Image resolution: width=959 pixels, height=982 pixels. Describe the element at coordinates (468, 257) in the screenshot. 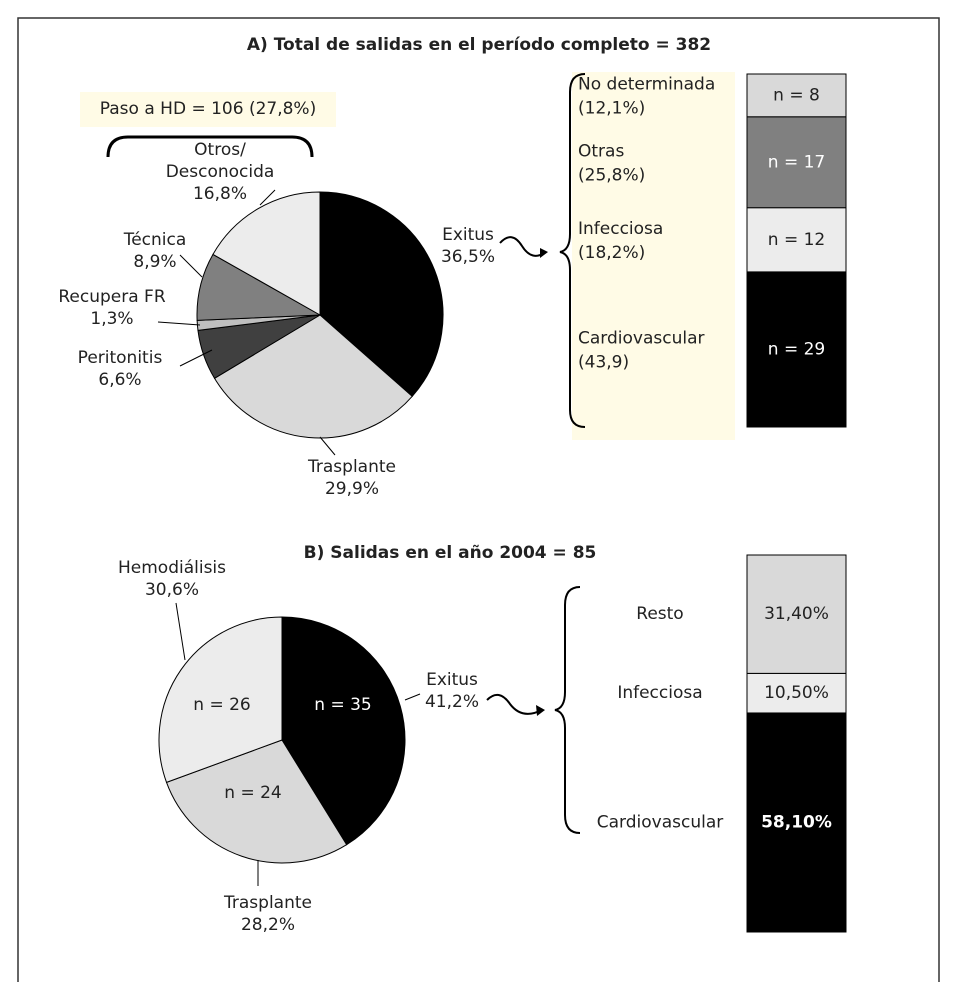

I see `slice-value: 36,5%` at that location.